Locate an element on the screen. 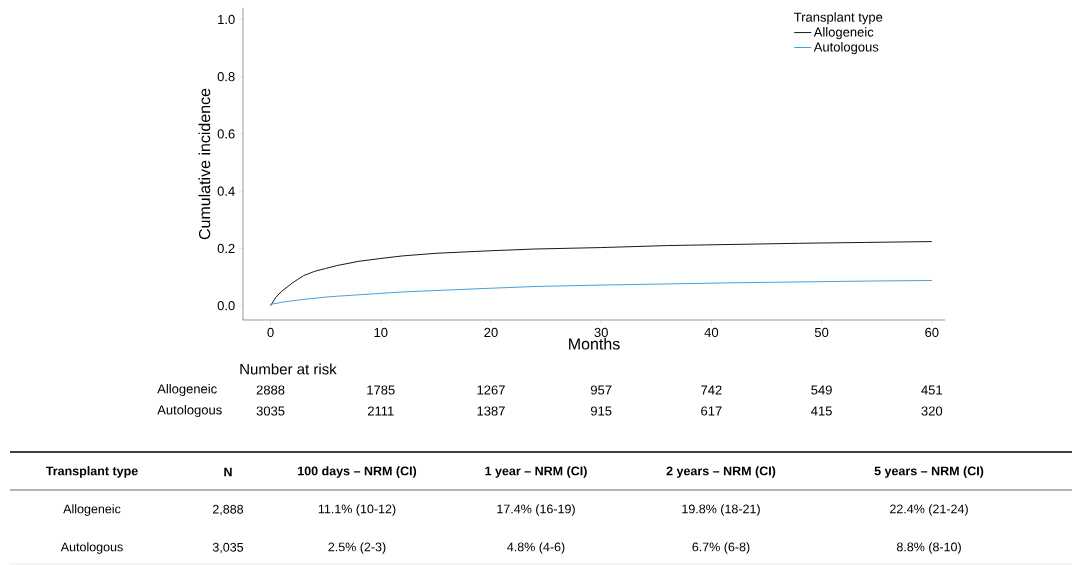  text: 2.5% (2-3) is located at coordinates (357, 548).